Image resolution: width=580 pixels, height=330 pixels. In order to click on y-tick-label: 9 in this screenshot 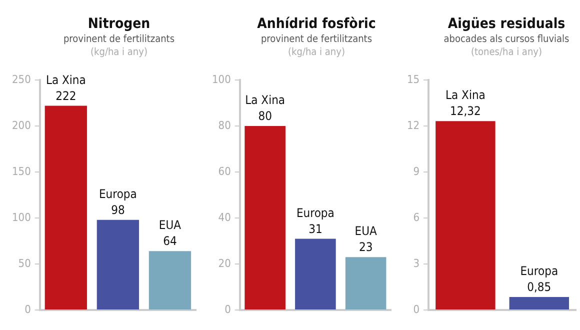, I will do `click(416, 171)`.